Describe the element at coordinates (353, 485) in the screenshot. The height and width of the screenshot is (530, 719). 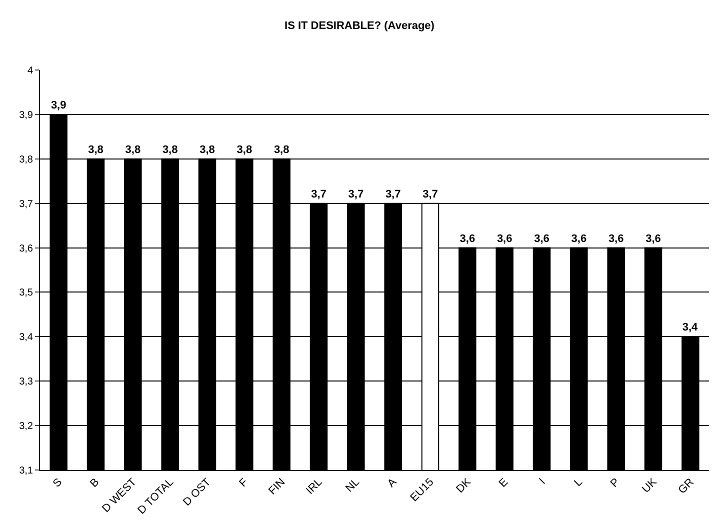
I see `x-tick-label: NL` at that location.